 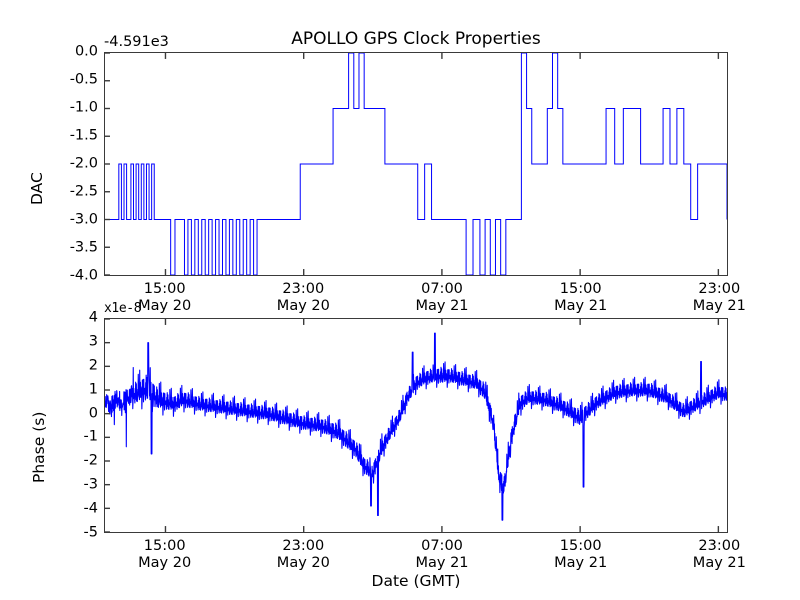 What do you see at coordinates (90, 508) in the screenshot?
I see `y-tick-label: -4` at bounding box center [90, 508].